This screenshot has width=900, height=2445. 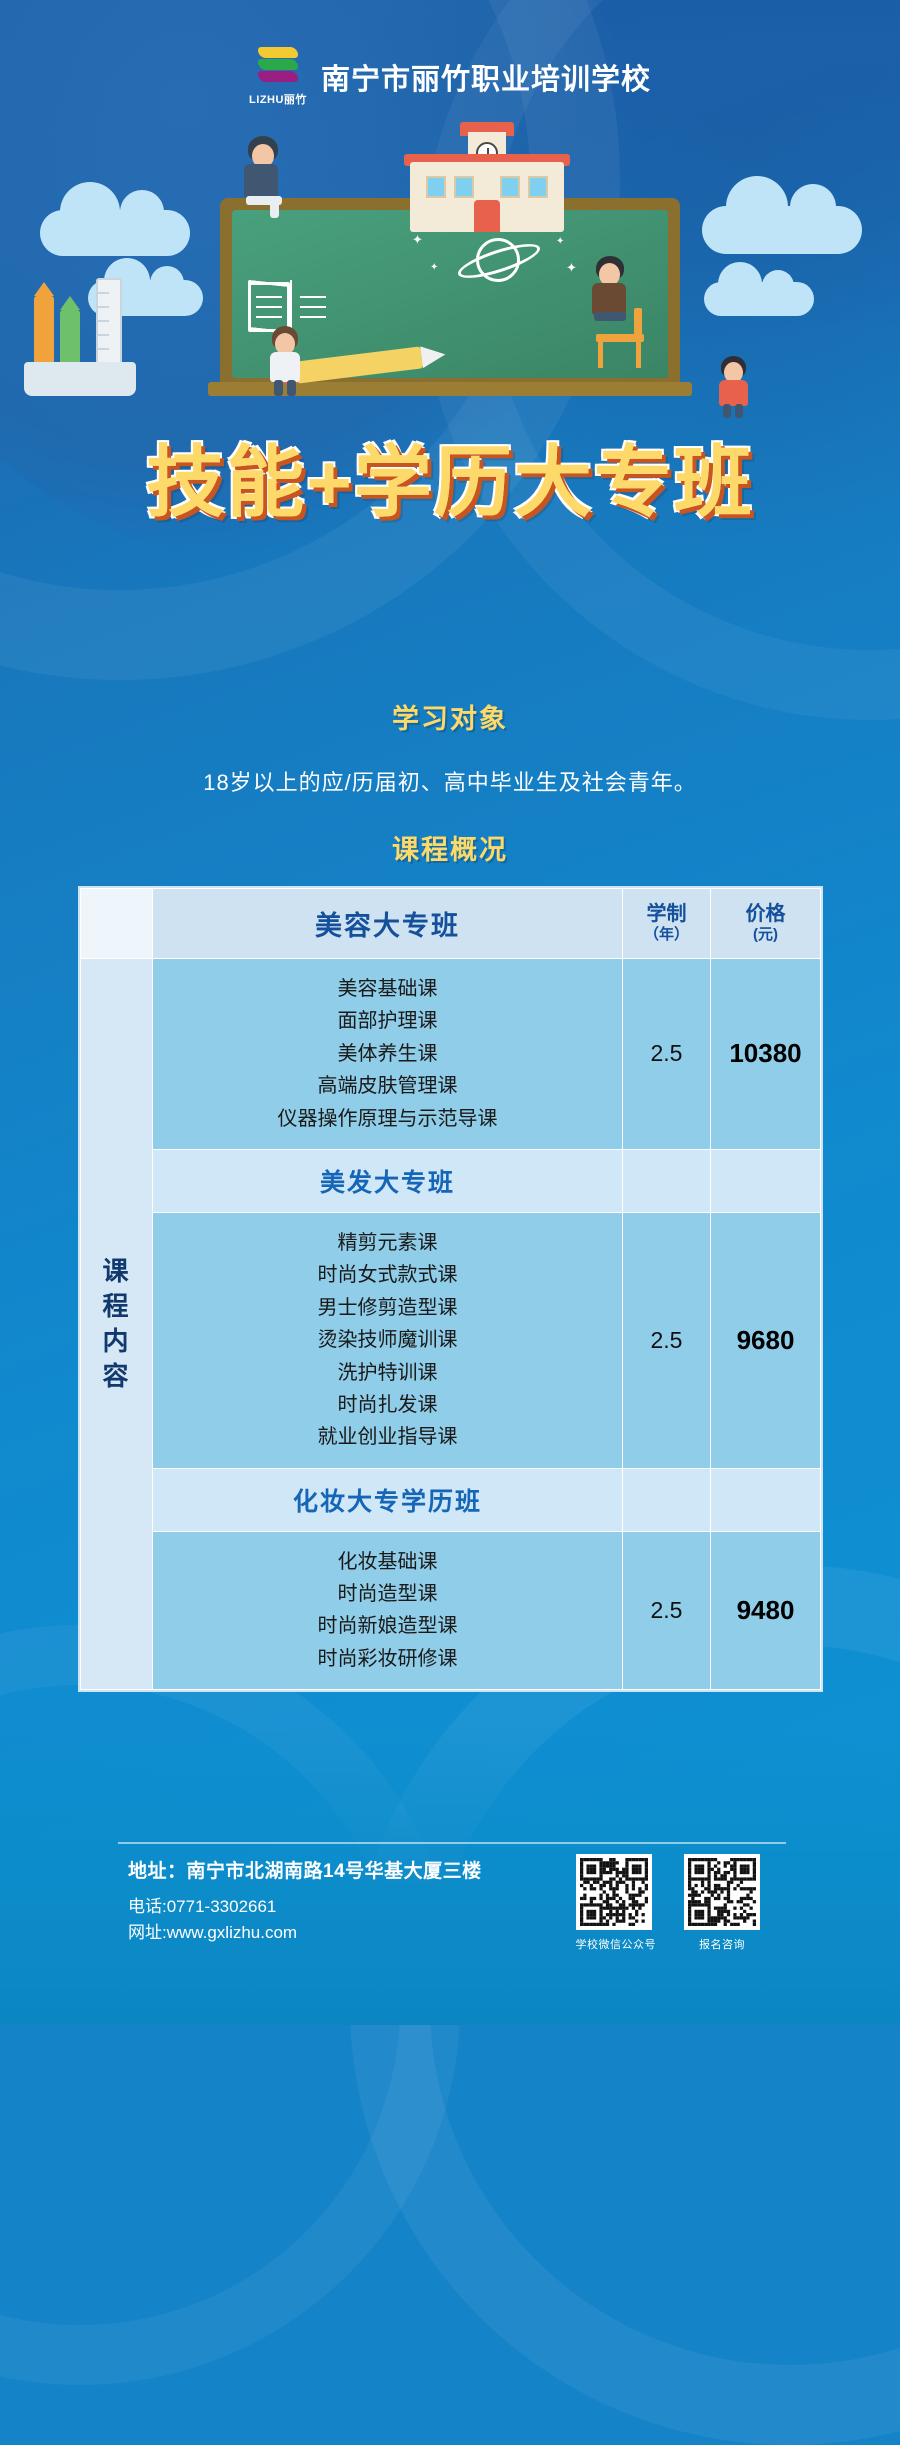 What do you see at coordinates (387, 989) in the screenshot?
I see `course-item: 美容基础课` at bounding box center [387, 989].